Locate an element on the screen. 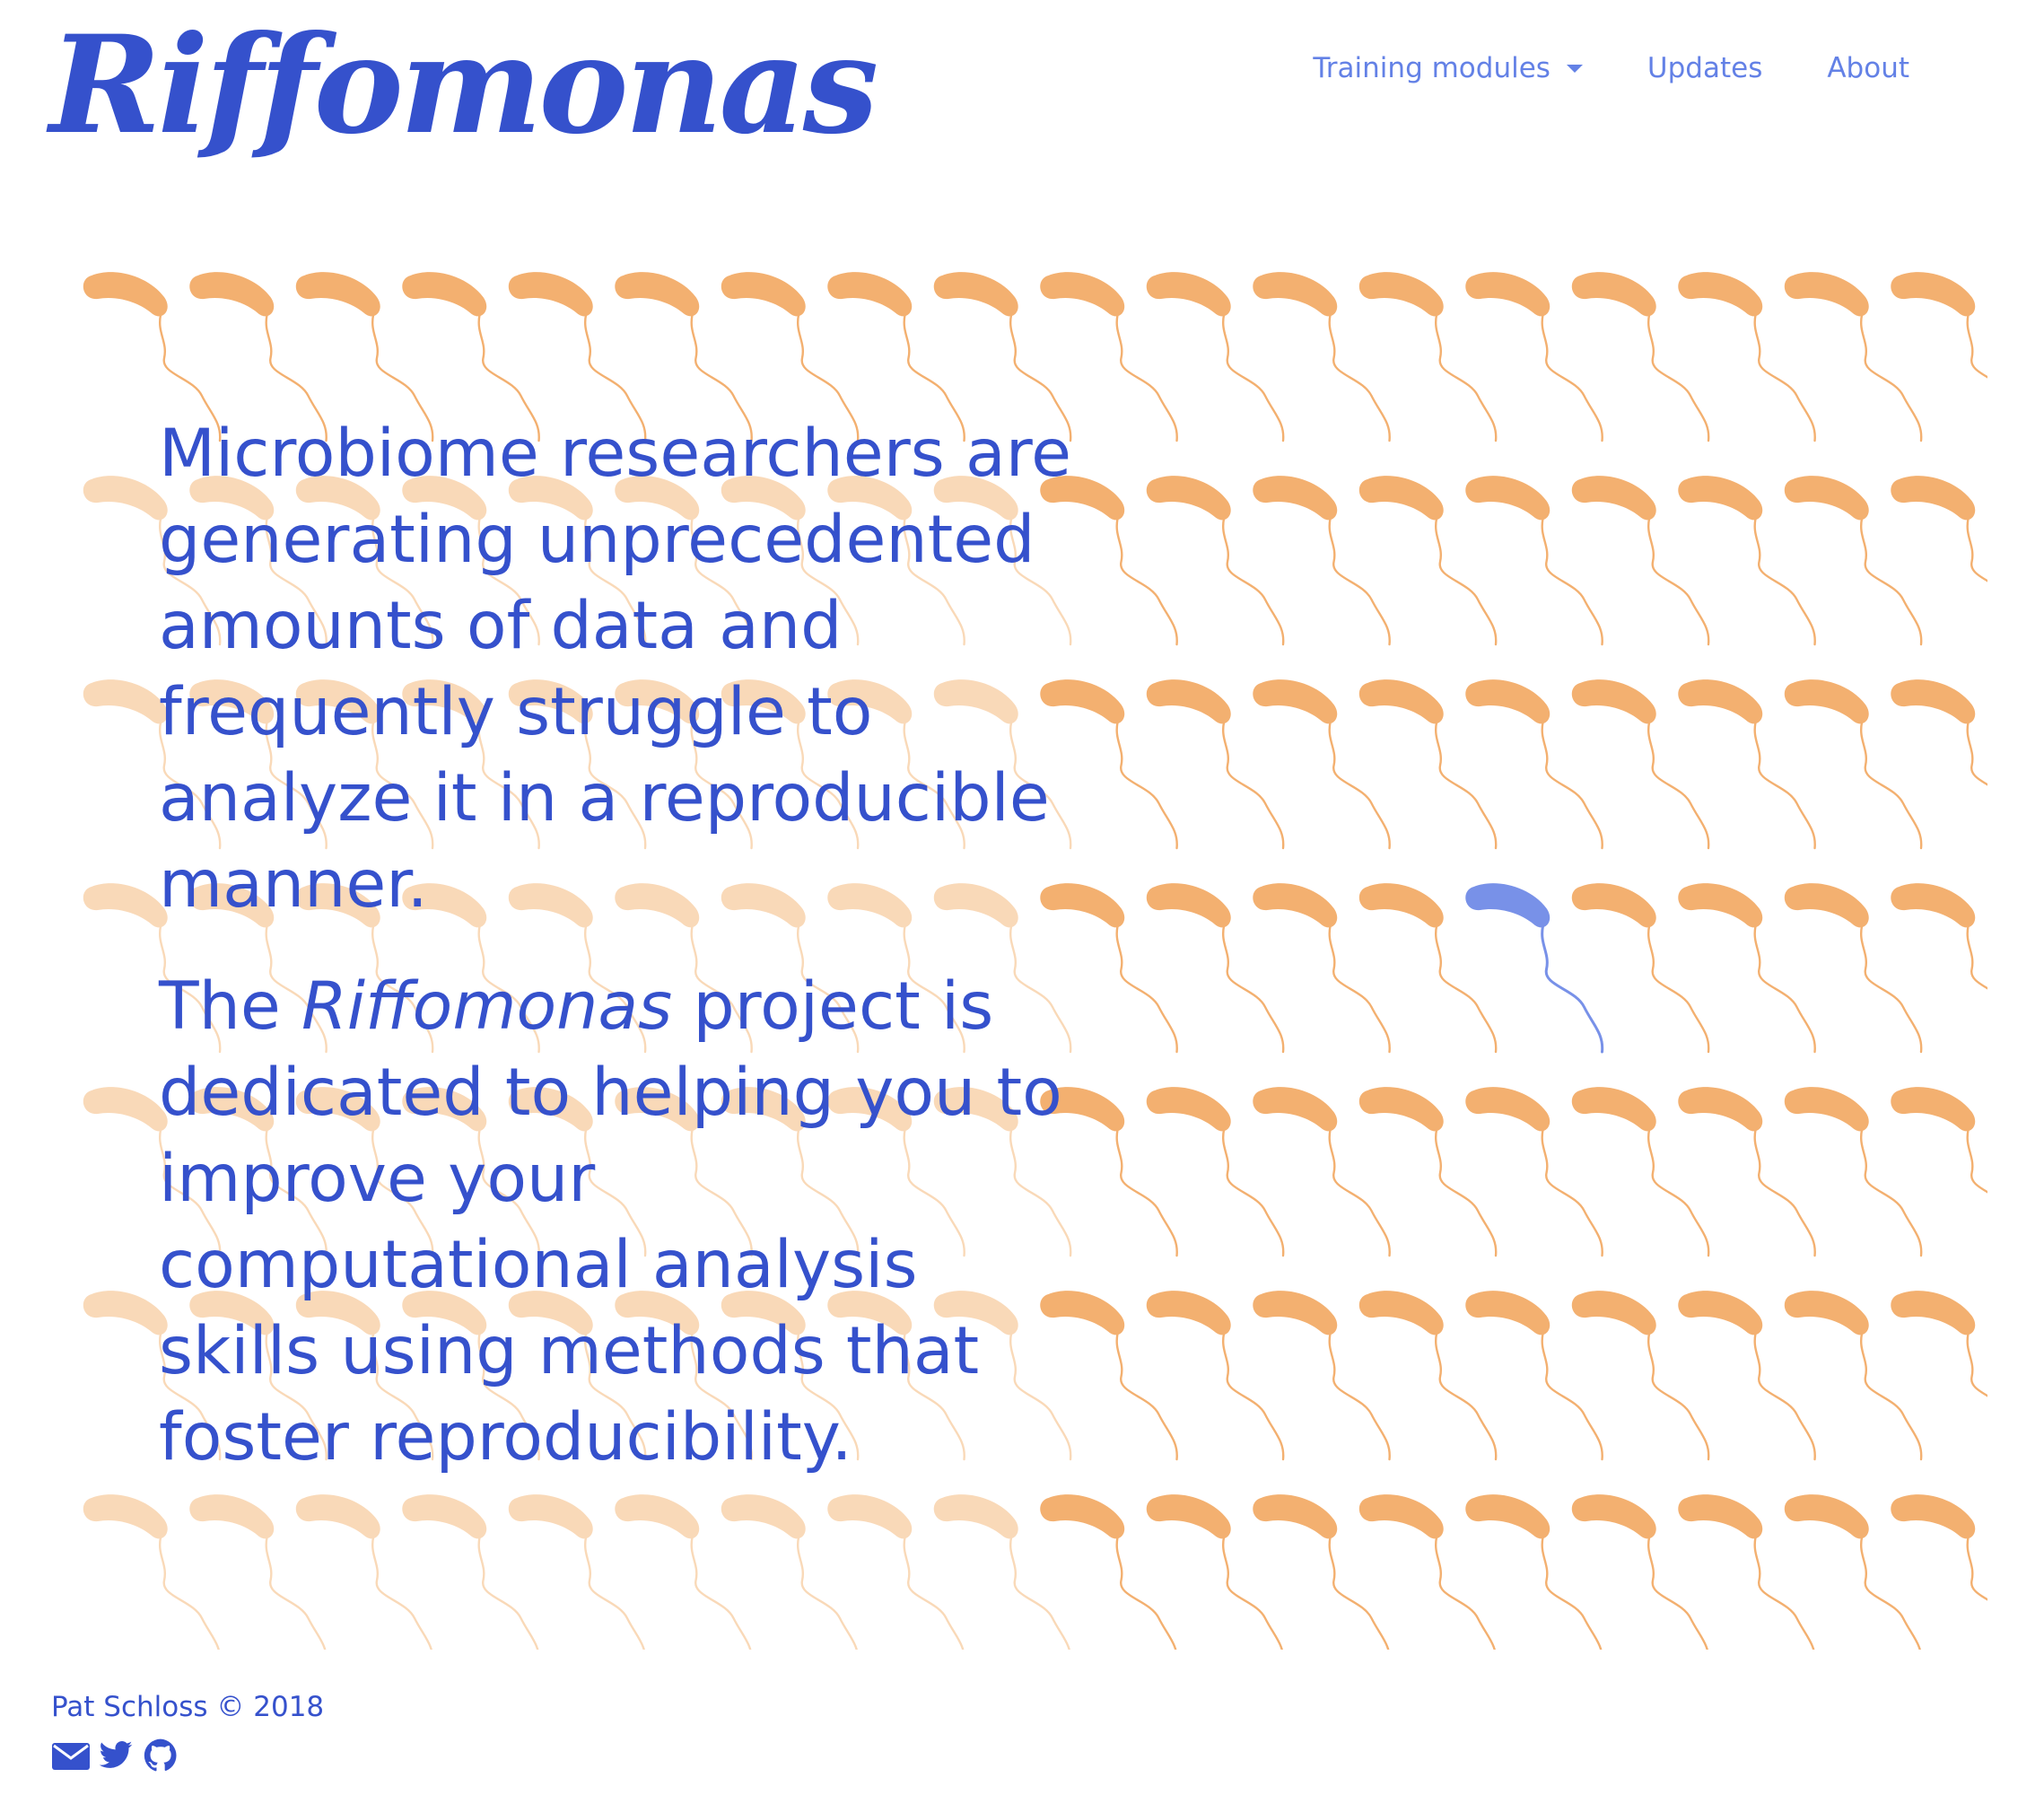 This screenshot has height=1795, width=2044. nav-about-label: About is located at coordinates (1868, 68).